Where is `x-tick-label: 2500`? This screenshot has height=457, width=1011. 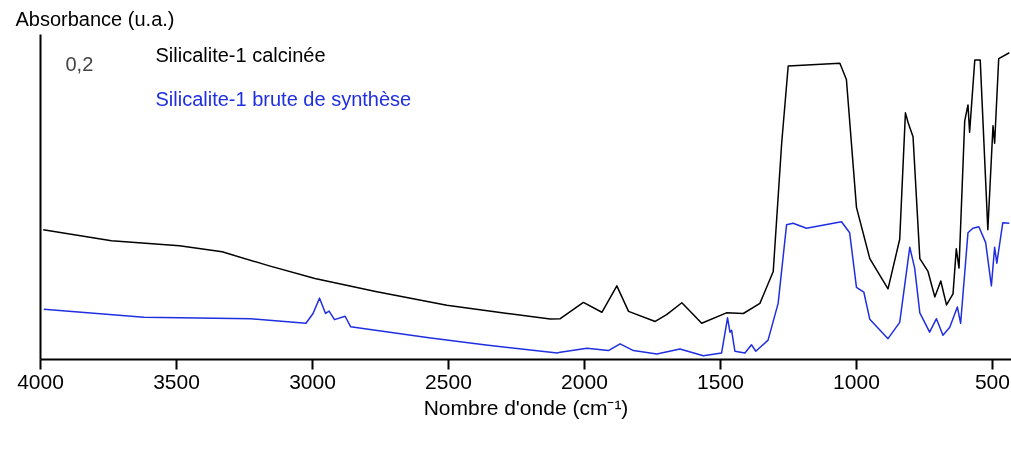
x-tick-label: 2500 is located at coordinates (448, 381).